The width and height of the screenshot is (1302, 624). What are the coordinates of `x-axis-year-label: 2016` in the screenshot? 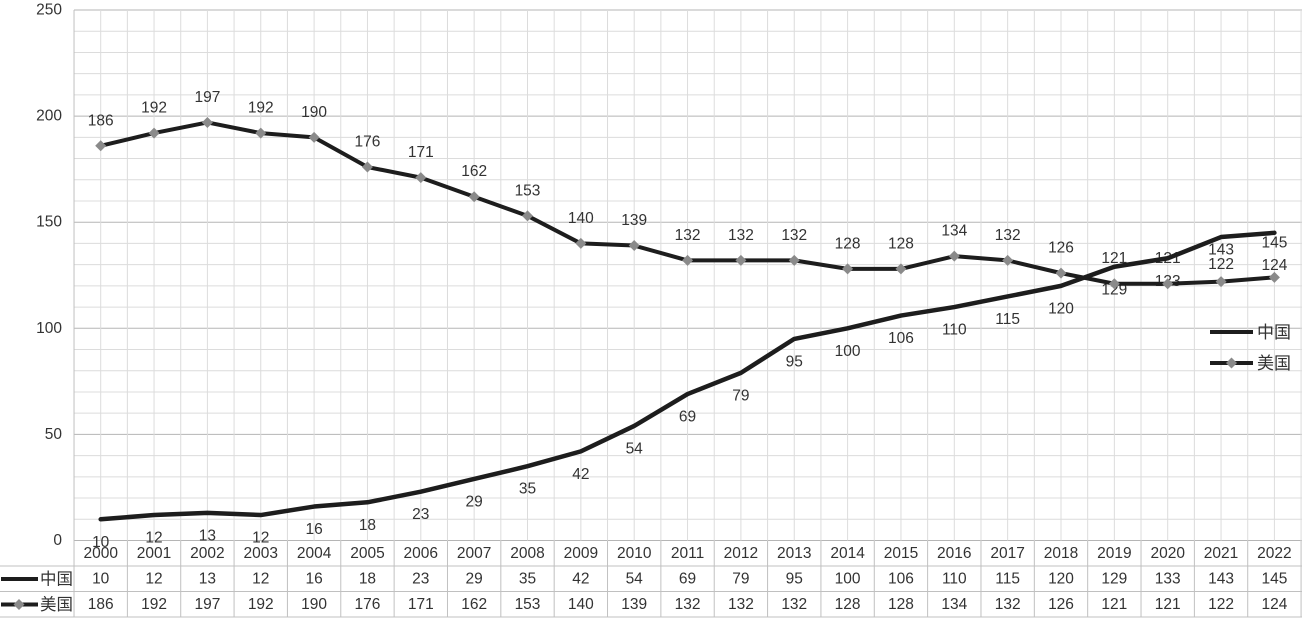 It's located at (954, 553).